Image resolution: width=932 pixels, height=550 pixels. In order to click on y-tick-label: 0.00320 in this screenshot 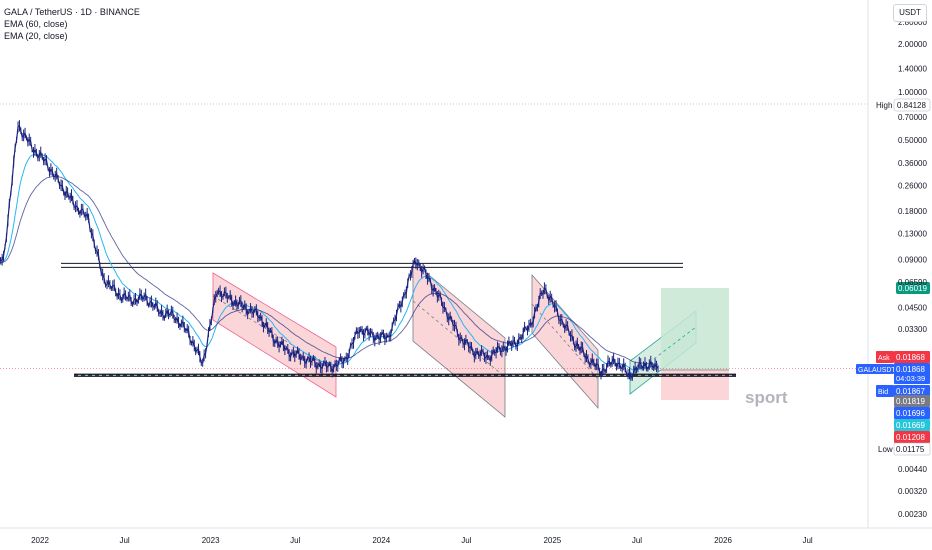, I will do `click(912, 491)`.